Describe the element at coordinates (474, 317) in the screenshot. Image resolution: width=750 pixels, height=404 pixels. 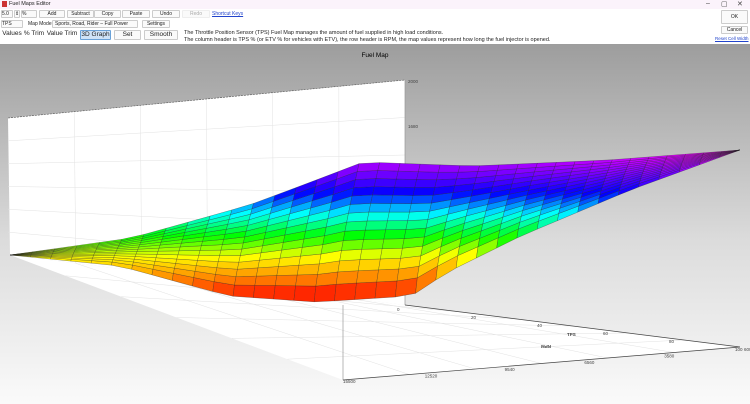
I see `tps-tick-label: 20` at that location.